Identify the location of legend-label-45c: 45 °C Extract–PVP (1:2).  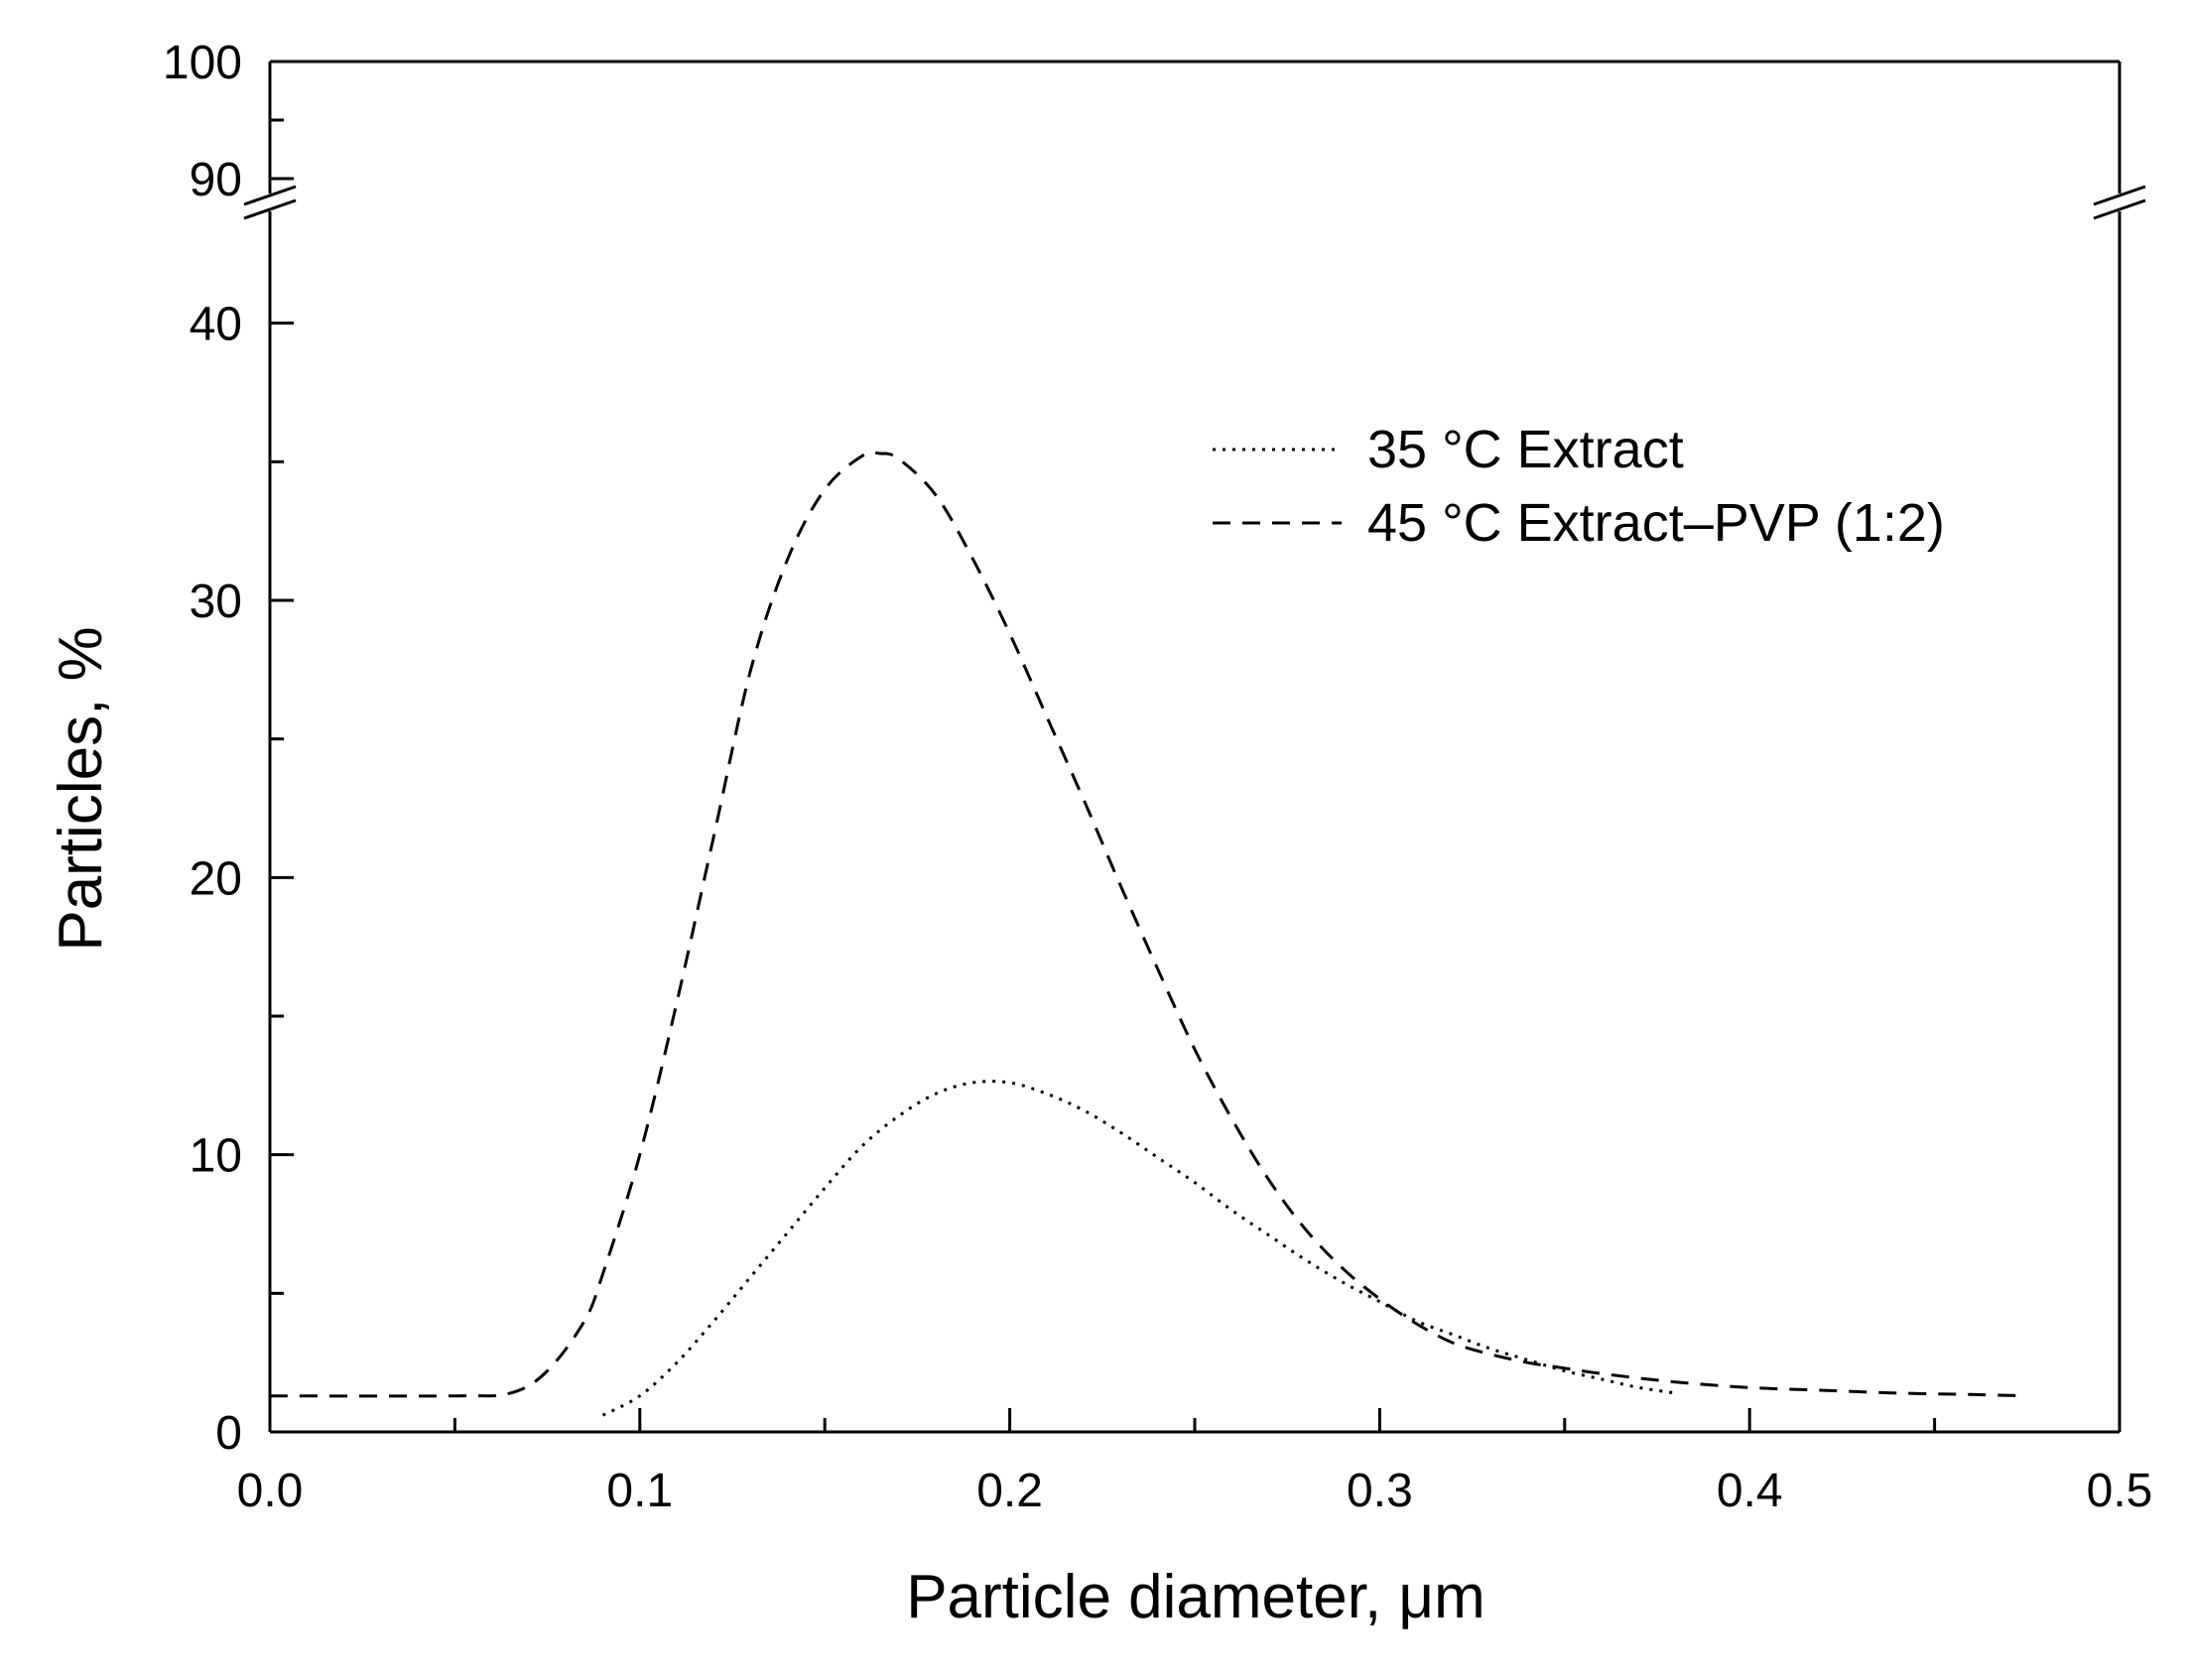
(1656, 523).